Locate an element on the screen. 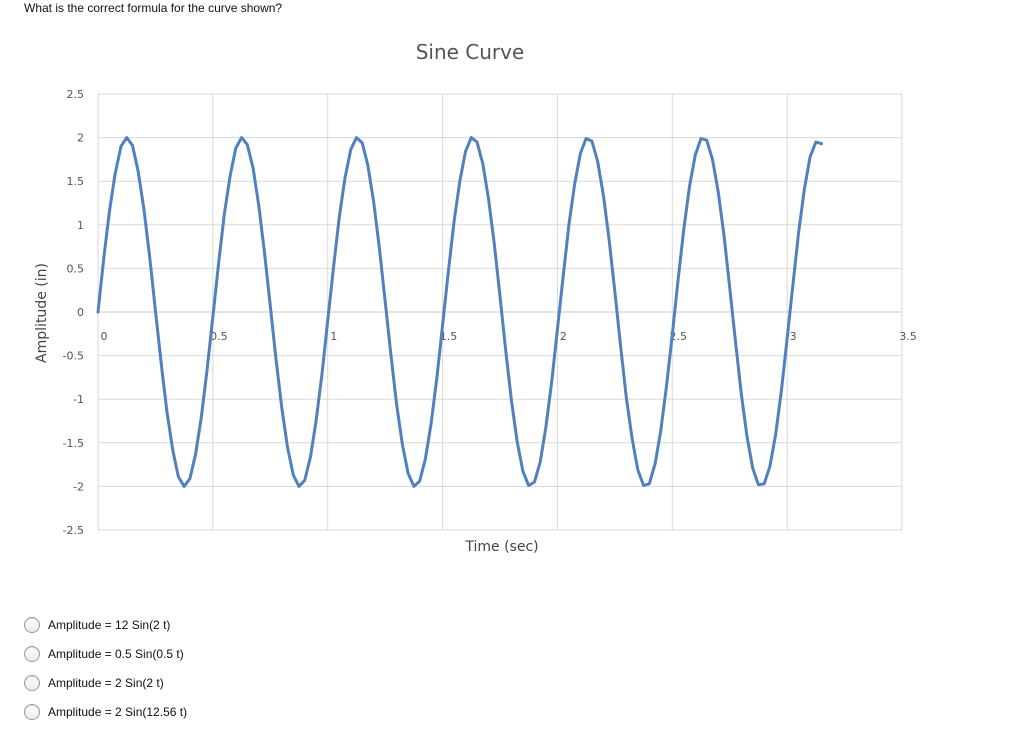  option-2-radio is located at coordinates (32, 653).